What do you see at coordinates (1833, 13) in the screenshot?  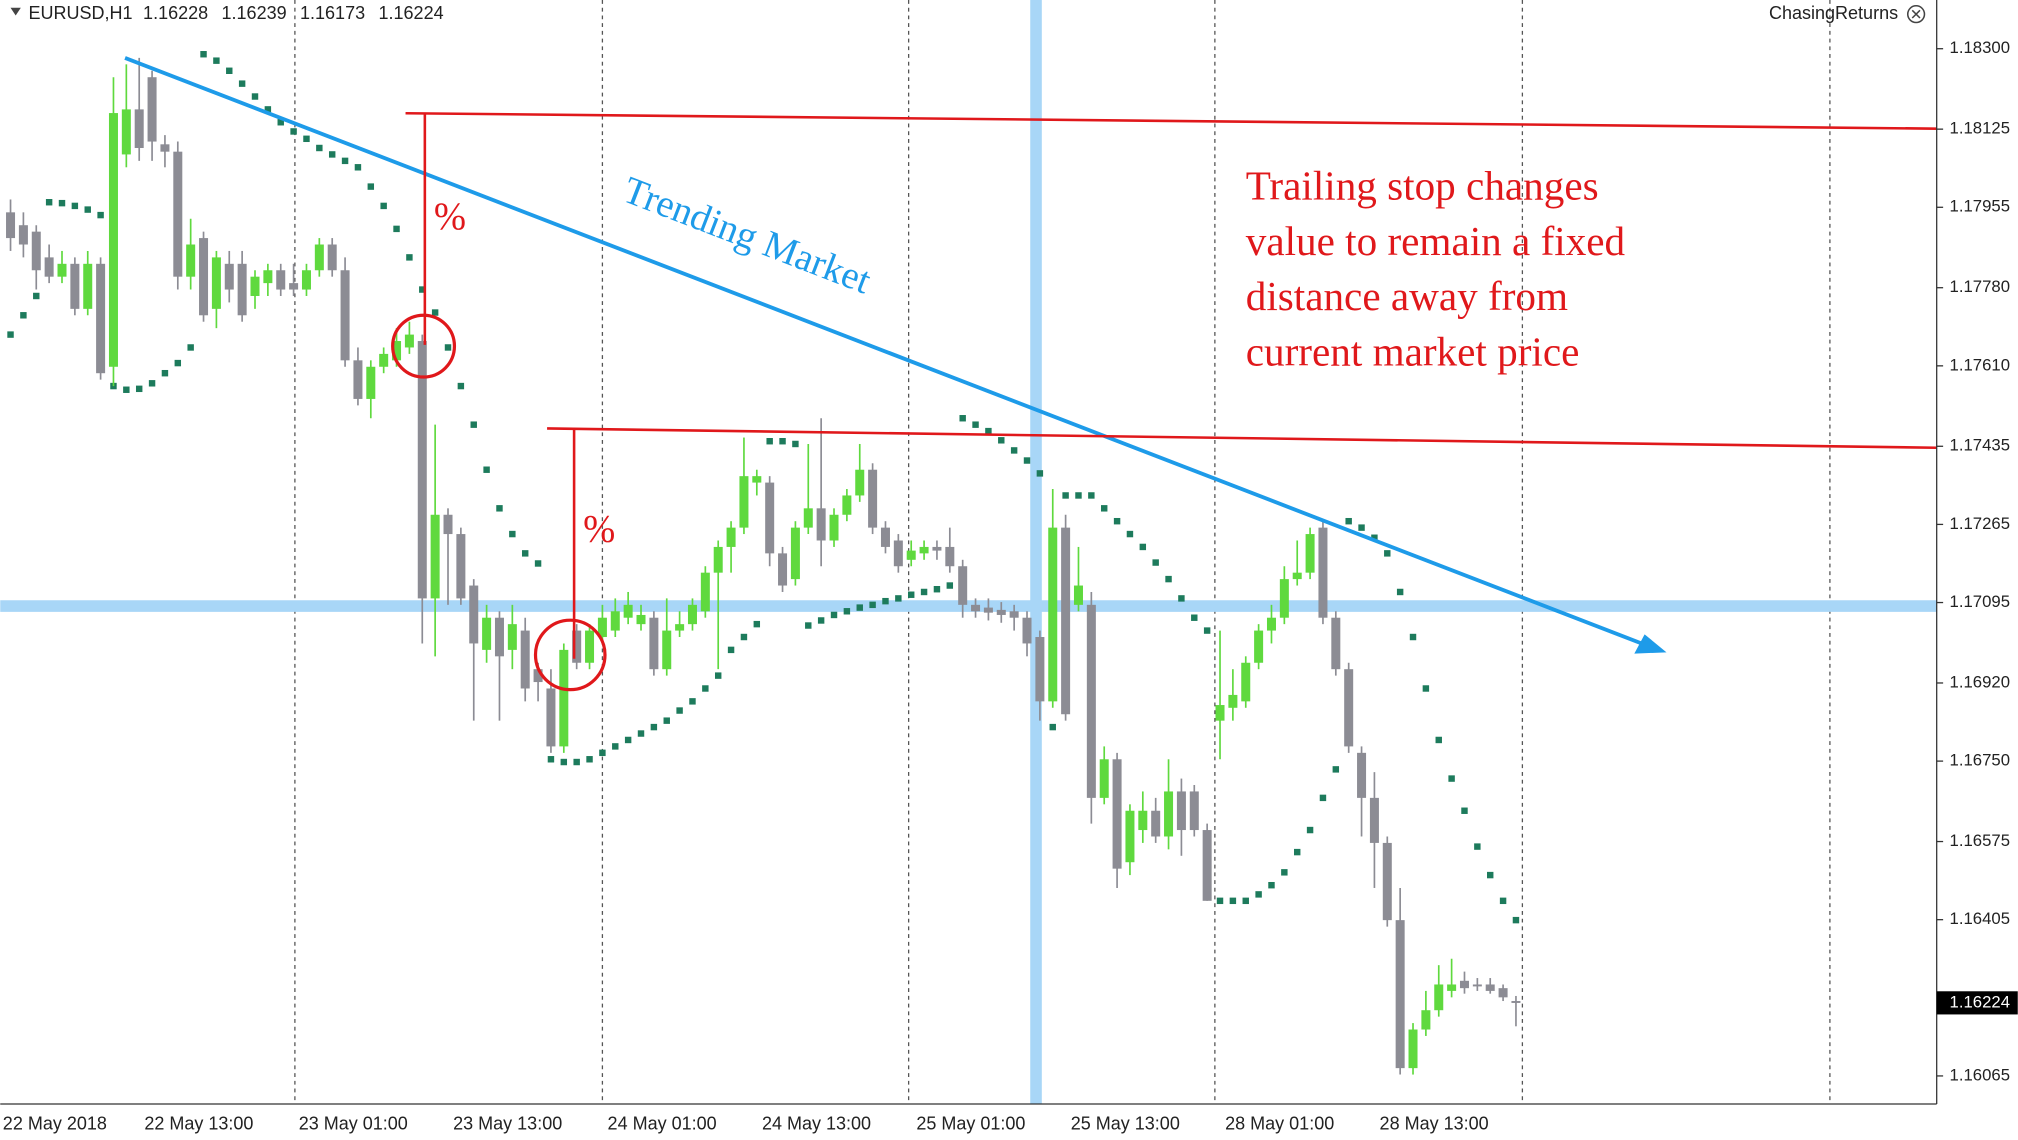 I see `indicator-name: ChasingReturns` at bounding box center [1833, 13].